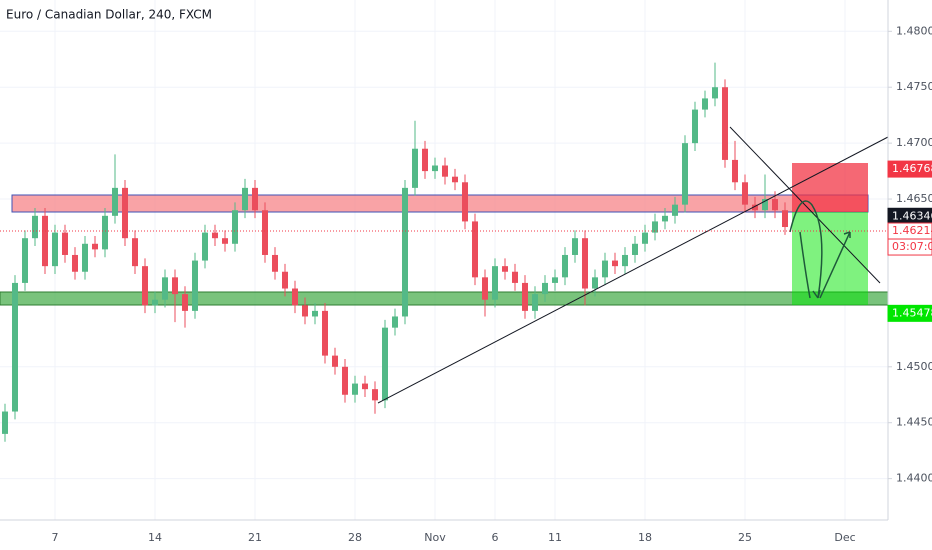 The width and height of the screenshot is (932, 550). Describe the element at coordinates (914, 422) in the screenshot. I see `y-tick-label: 1.44500` at that location.